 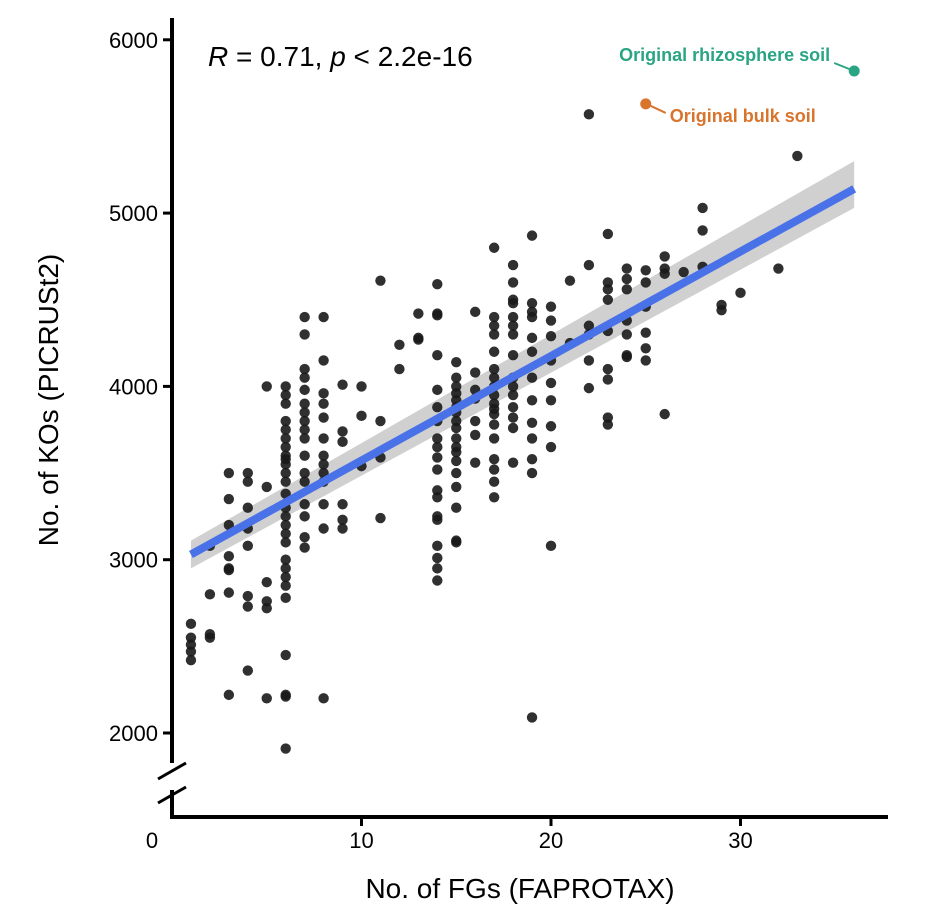 I want to click on highlight-point, so click(x=646, y=104).